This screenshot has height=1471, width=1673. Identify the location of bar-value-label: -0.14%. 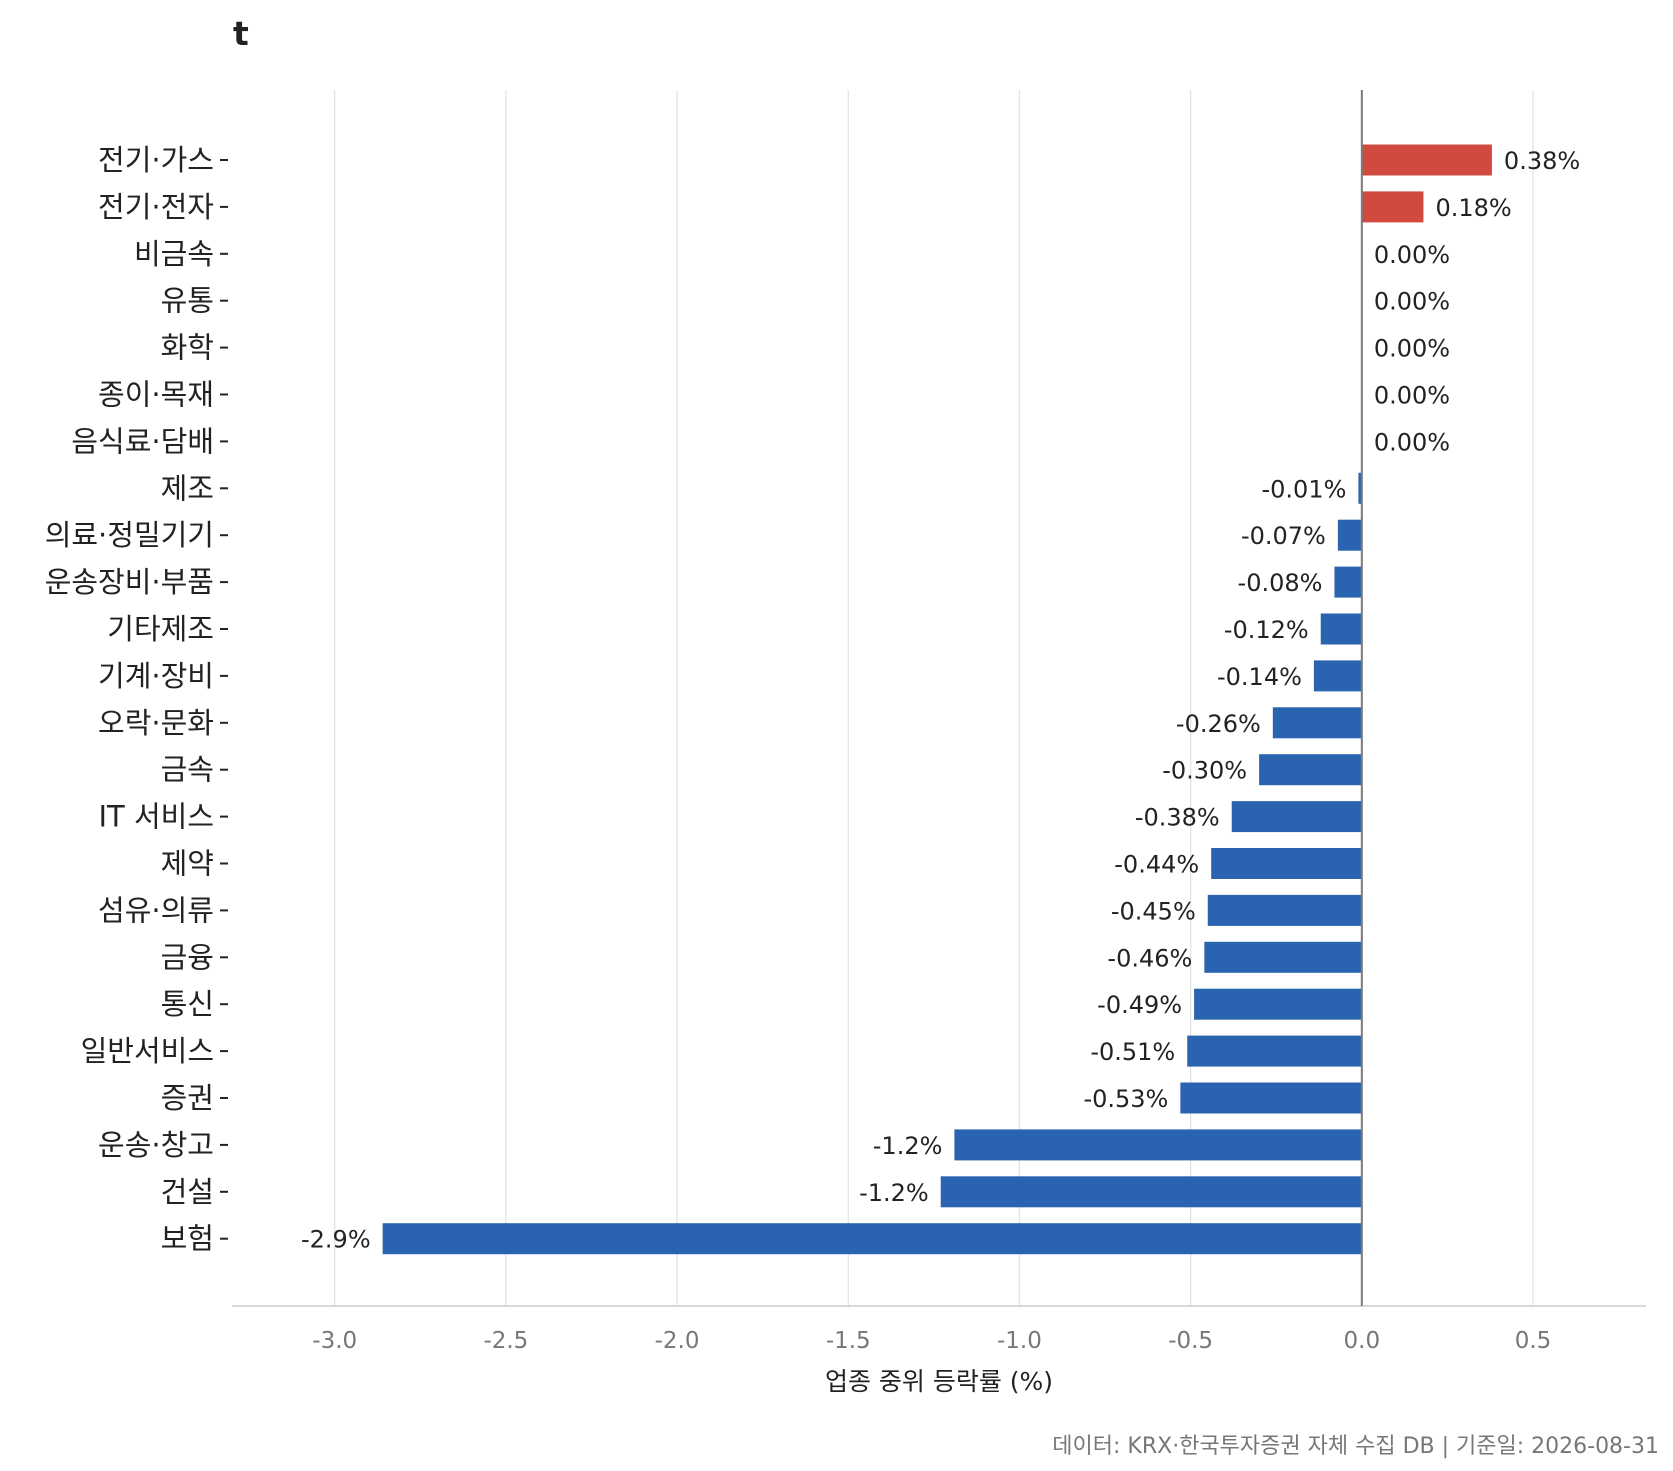
(1259, 677).